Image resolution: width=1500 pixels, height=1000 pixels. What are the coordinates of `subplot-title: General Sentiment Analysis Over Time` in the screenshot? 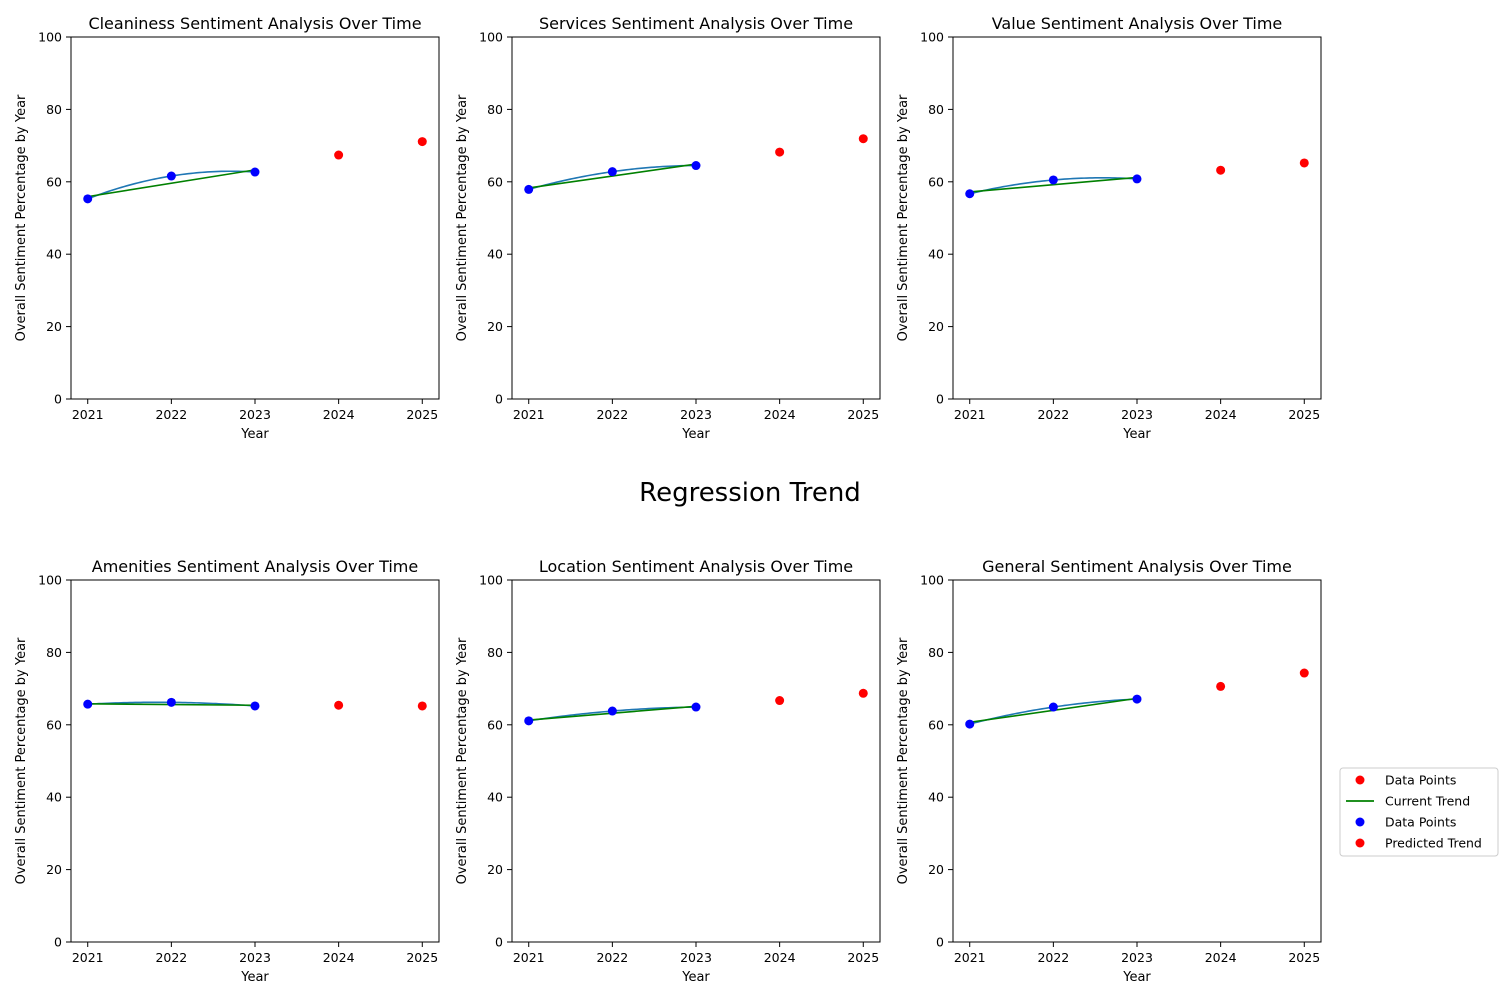 It's located at (1137, 566).